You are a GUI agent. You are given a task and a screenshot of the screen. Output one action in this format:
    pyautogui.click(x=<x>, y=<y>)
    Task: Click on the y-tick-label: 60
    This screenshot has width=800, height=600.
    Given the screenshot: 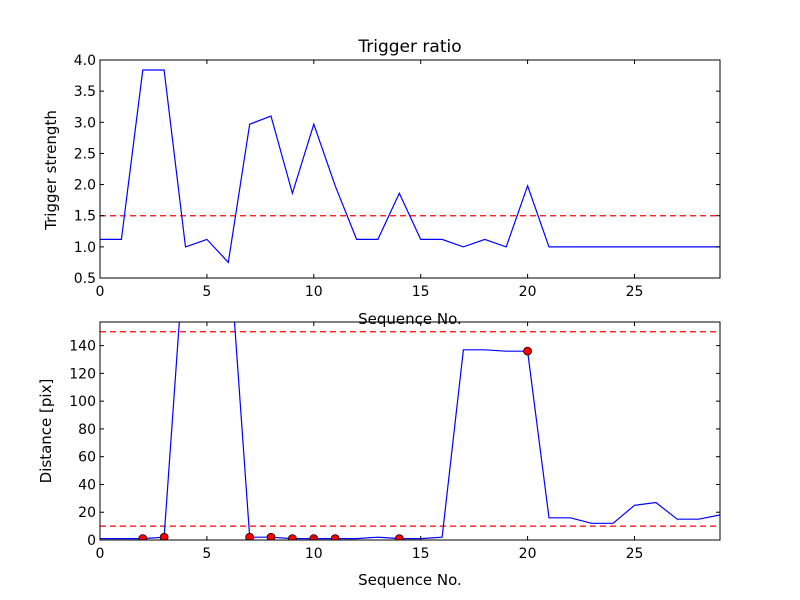 What is the action you would take?
    pyautogui.click(x=87, y=458)
    